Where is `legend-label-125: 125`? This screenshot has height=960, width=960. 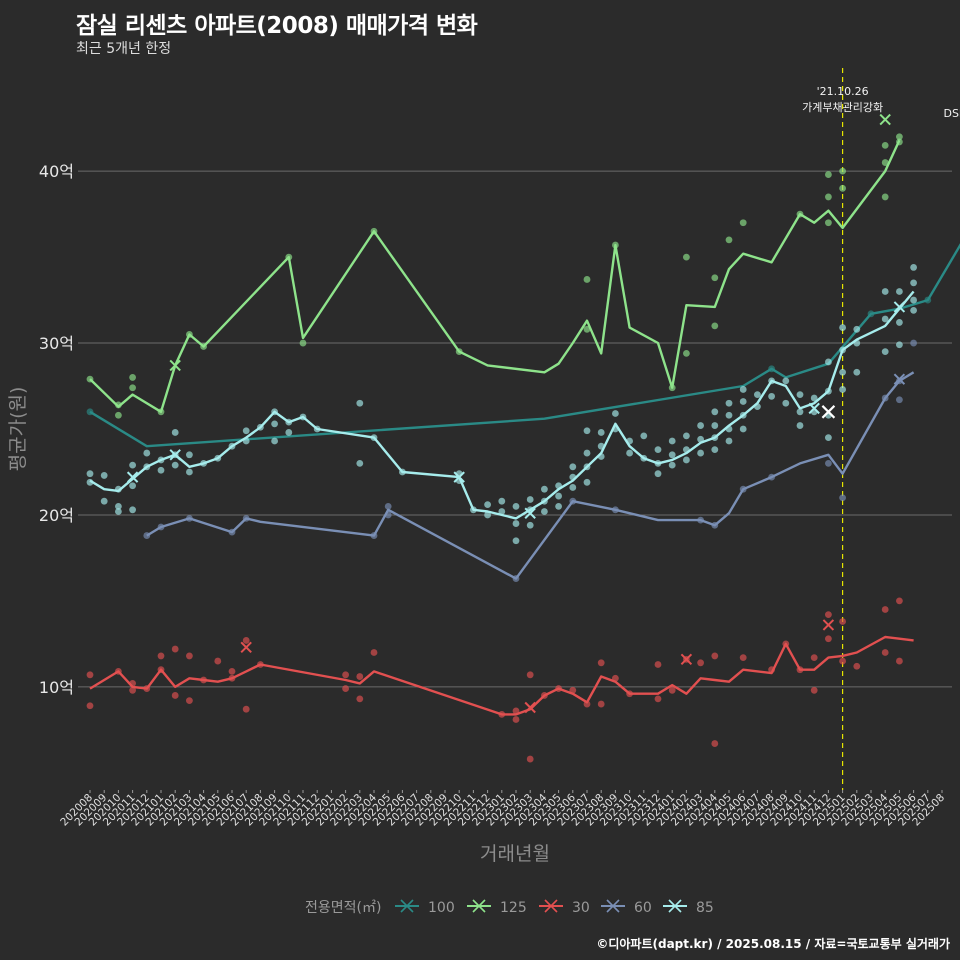 legend-label-125: 125 is located at coordinates (513, 908).